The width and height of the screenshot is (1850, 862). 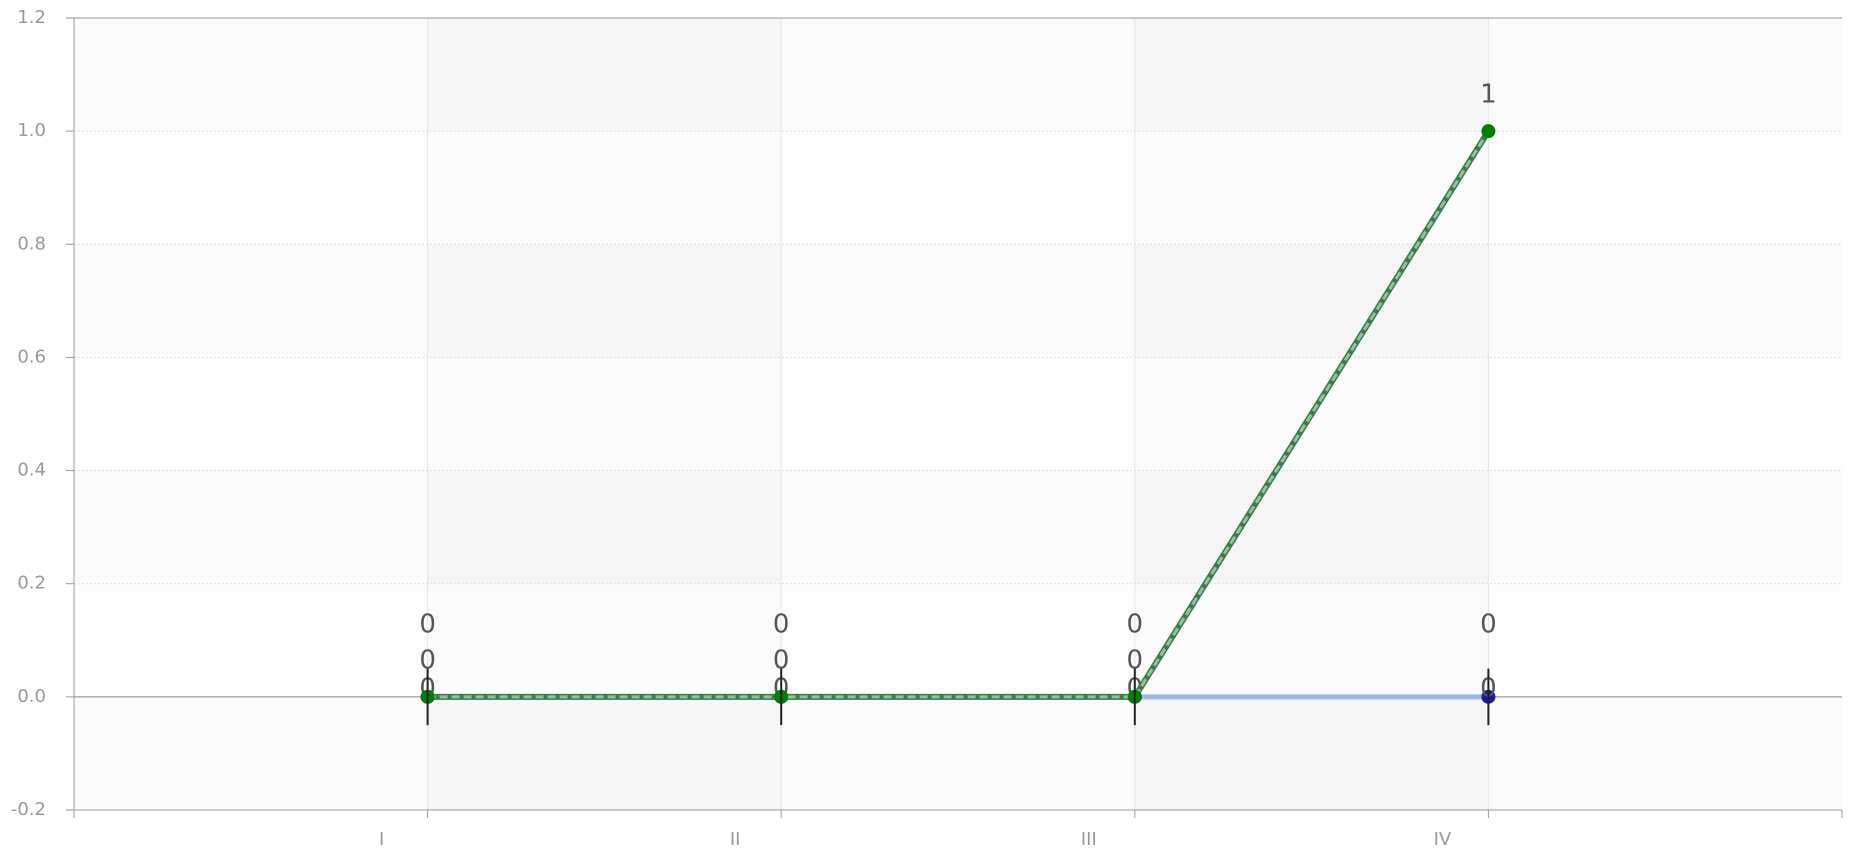 I want to click on x-tick-label: III, so click(x=1089, y=839).